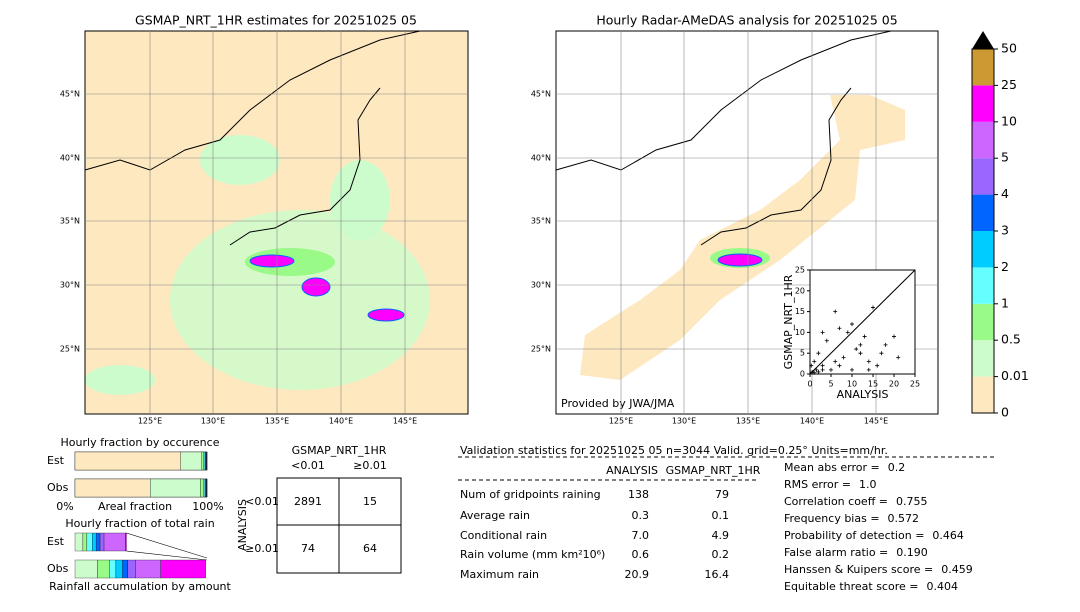 Image resolution: width=1080 pixels, height=612 pixels. Describe the element at coordinates (638, 494) in the screenshot. I see `stat-value: 138` at that location.